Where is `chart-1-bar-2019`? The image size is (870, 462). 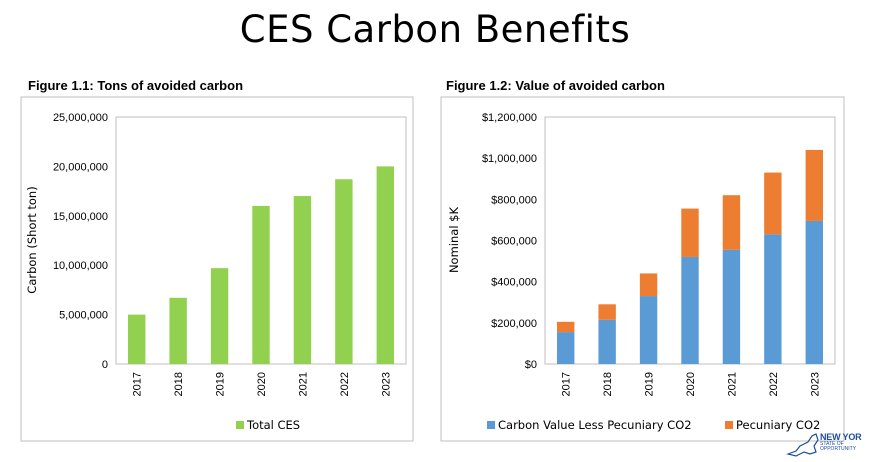 chart-1-bar-2019 is located at coordinates (219, 316).